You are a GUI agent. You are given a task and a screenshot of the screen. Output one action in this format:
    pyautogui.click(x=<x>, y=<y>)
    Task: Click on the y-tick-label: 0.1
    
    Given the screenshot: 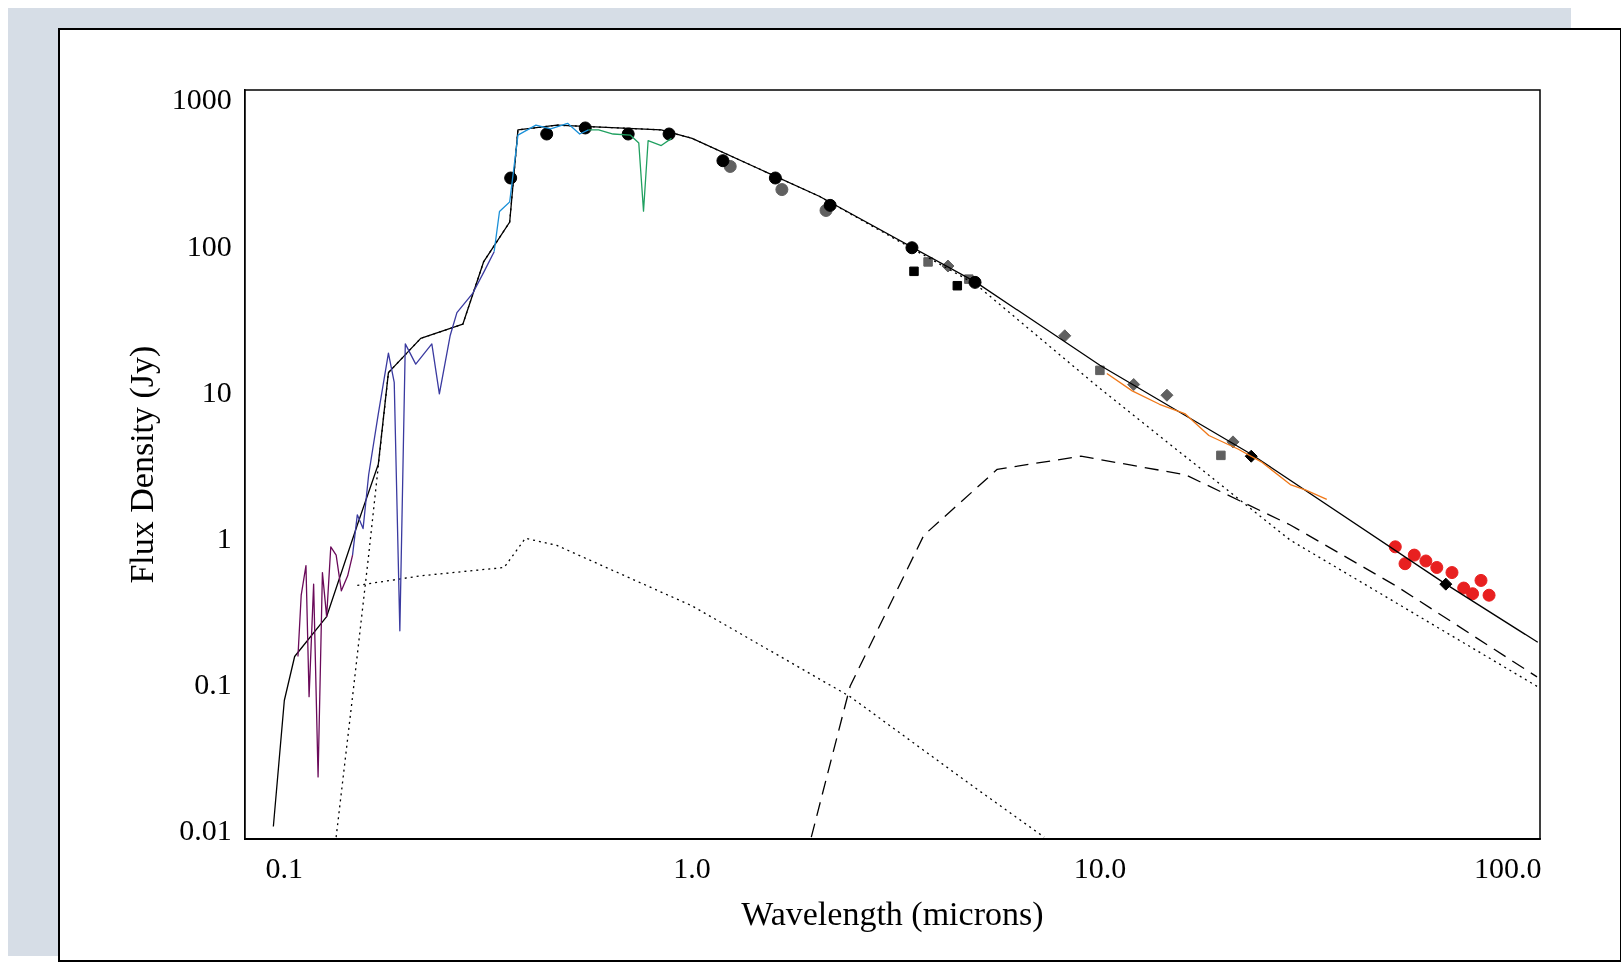 What is the action you would take?
    pyautogui.click(x=213, y=684)
    